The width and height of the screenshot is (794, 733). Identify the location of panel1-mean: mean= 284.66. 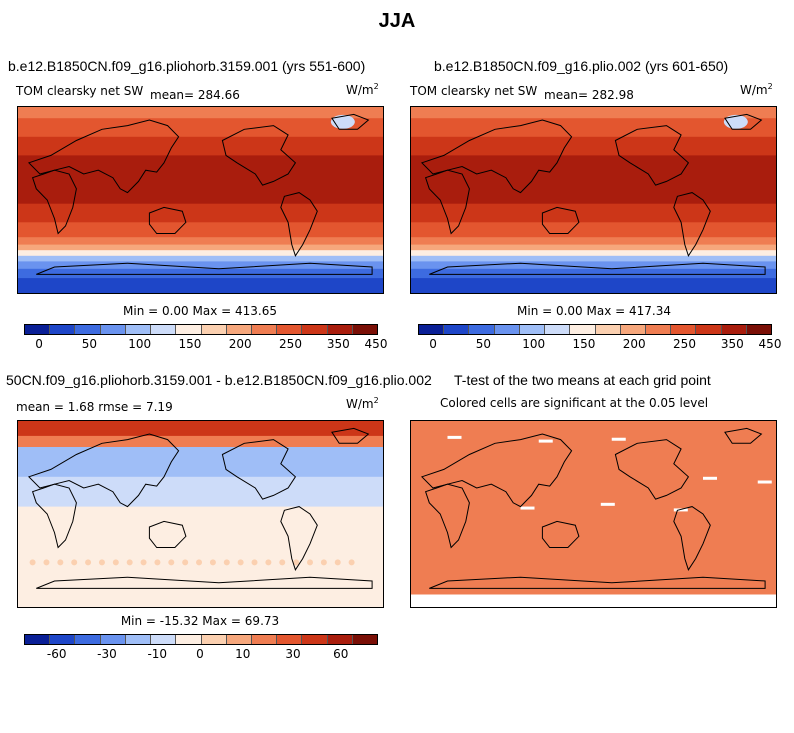
(195, 95).